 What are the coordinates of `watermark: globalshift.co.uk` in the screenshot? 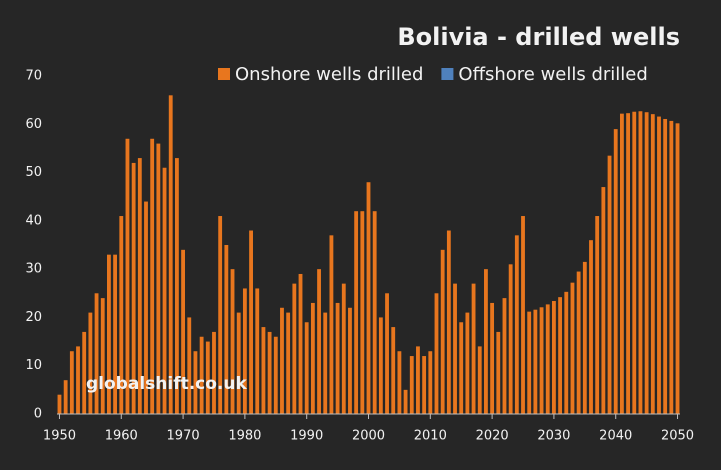 It's located at (166, 384).